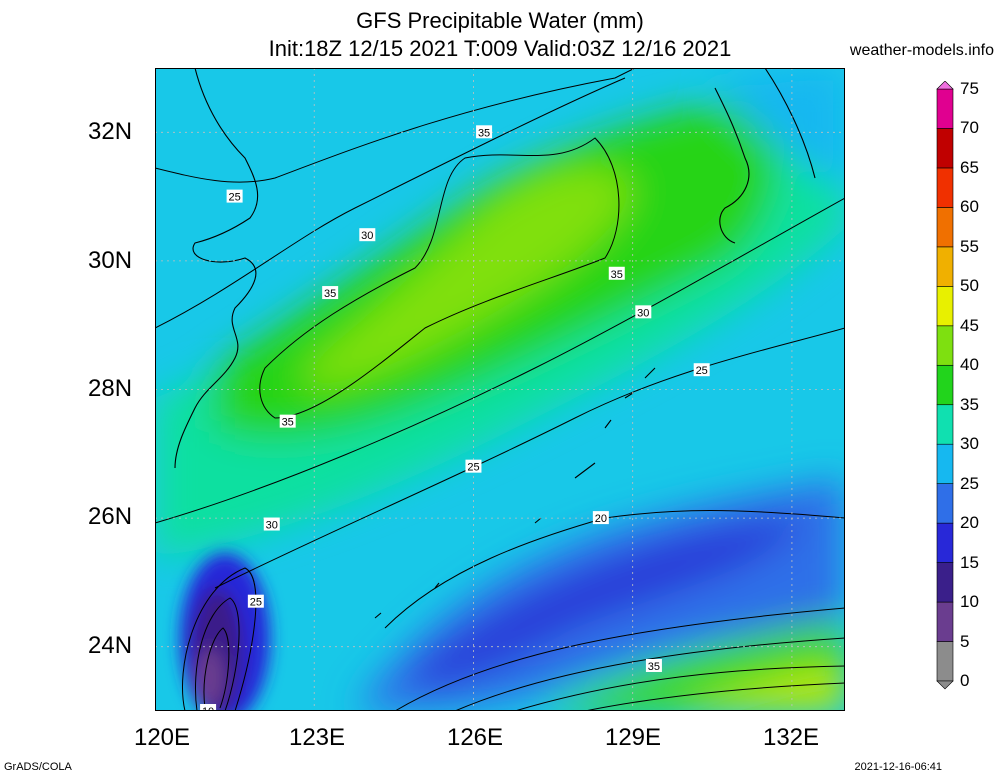 This screenshot has width=1000, height=779. Describe the element at coordinates (969, 286) in the screenshot. I see `colorbar-label: 50` at that location.